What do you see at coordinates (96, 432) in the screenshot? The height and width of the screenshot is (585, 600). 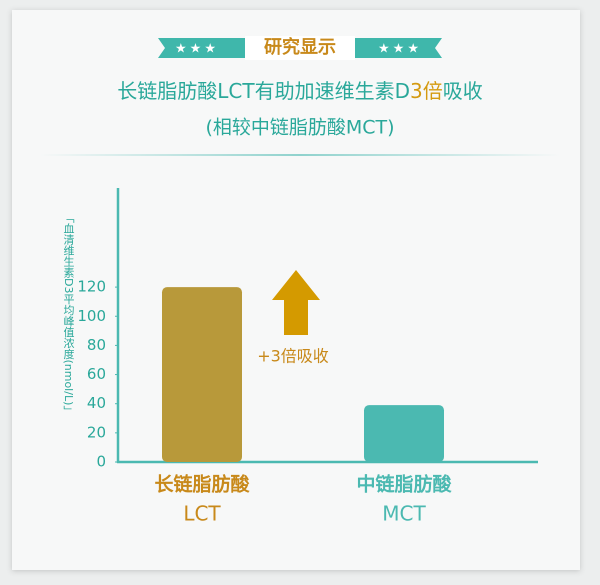 I see `y-tick-label: 20` at bounding box center [96, 432].